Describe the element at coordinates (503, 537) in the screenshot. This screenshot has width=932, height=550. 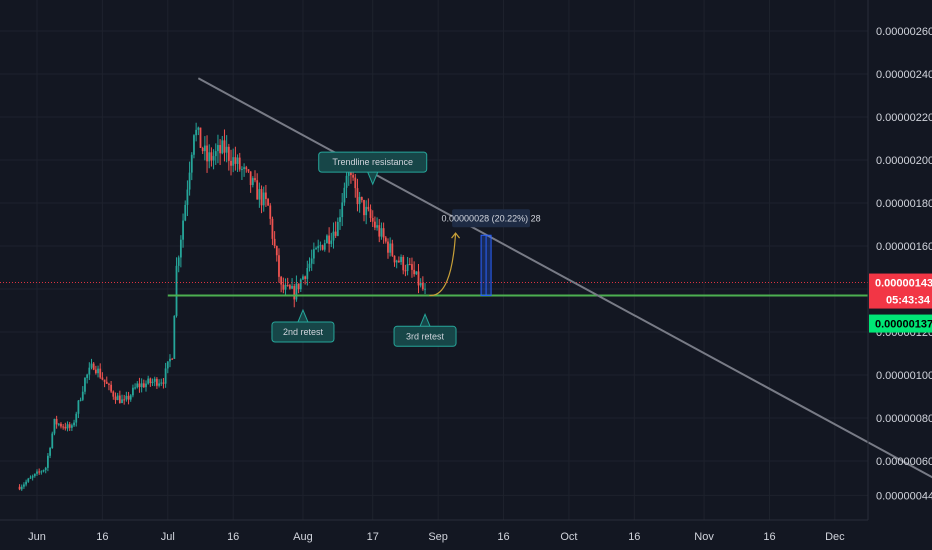
I see `time-axis-tick-label: 16` at that location.